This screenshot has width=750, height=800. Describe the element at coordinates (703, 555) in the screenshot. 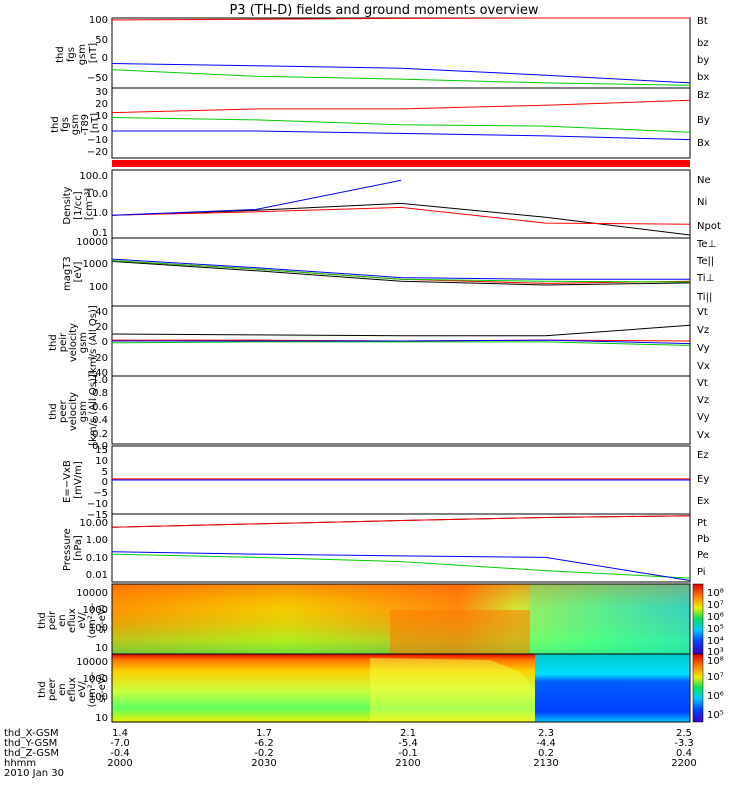

I see `legend-item: Pe` at that location.